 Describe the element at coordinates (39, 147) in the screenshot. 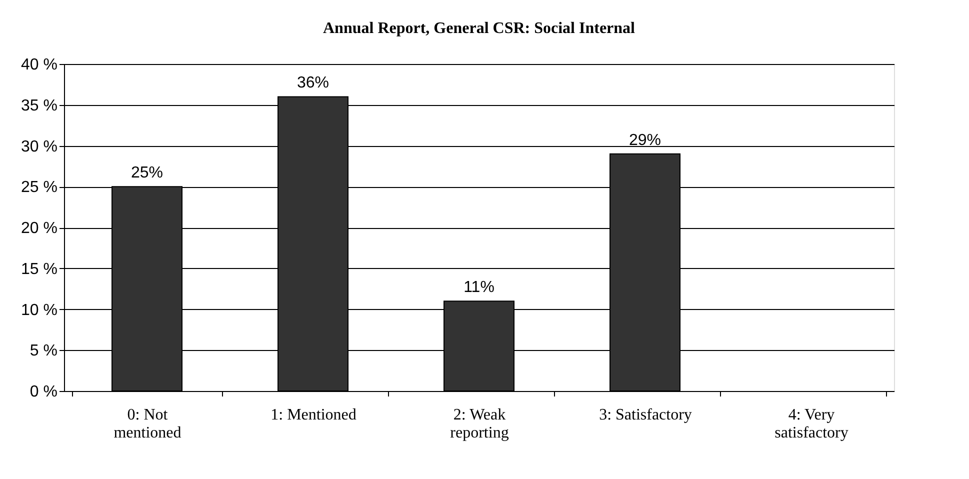

I see `y-tick-label: 30 %` at that location.